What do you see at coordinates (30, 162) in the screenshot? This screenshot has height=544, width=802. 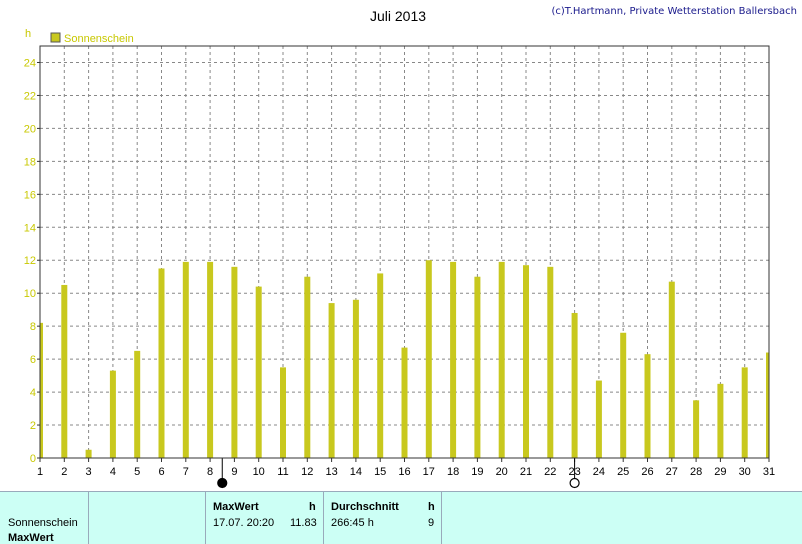 I see `y-tick-label: 18` at bounding box center [30, 162].